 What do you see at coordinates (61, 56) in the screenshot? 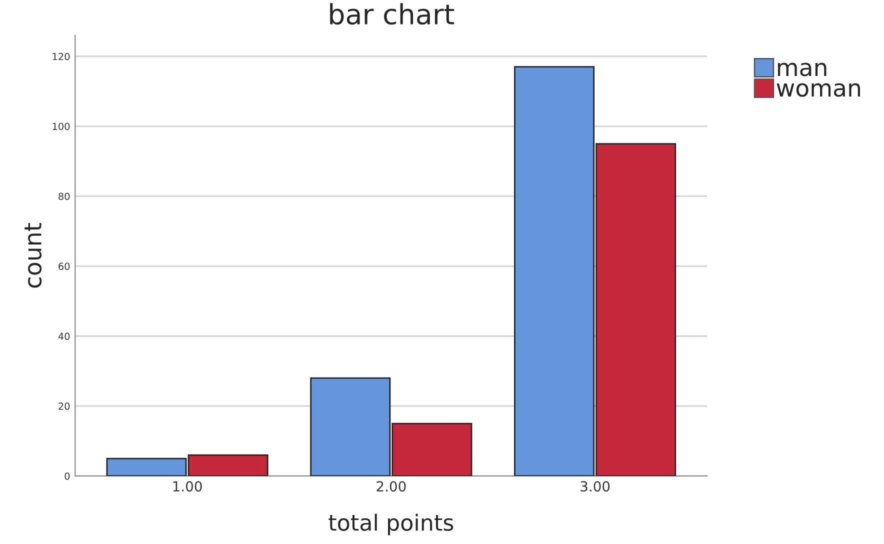
I see `y-tick-label: 120` at bounding box center [61, 56].